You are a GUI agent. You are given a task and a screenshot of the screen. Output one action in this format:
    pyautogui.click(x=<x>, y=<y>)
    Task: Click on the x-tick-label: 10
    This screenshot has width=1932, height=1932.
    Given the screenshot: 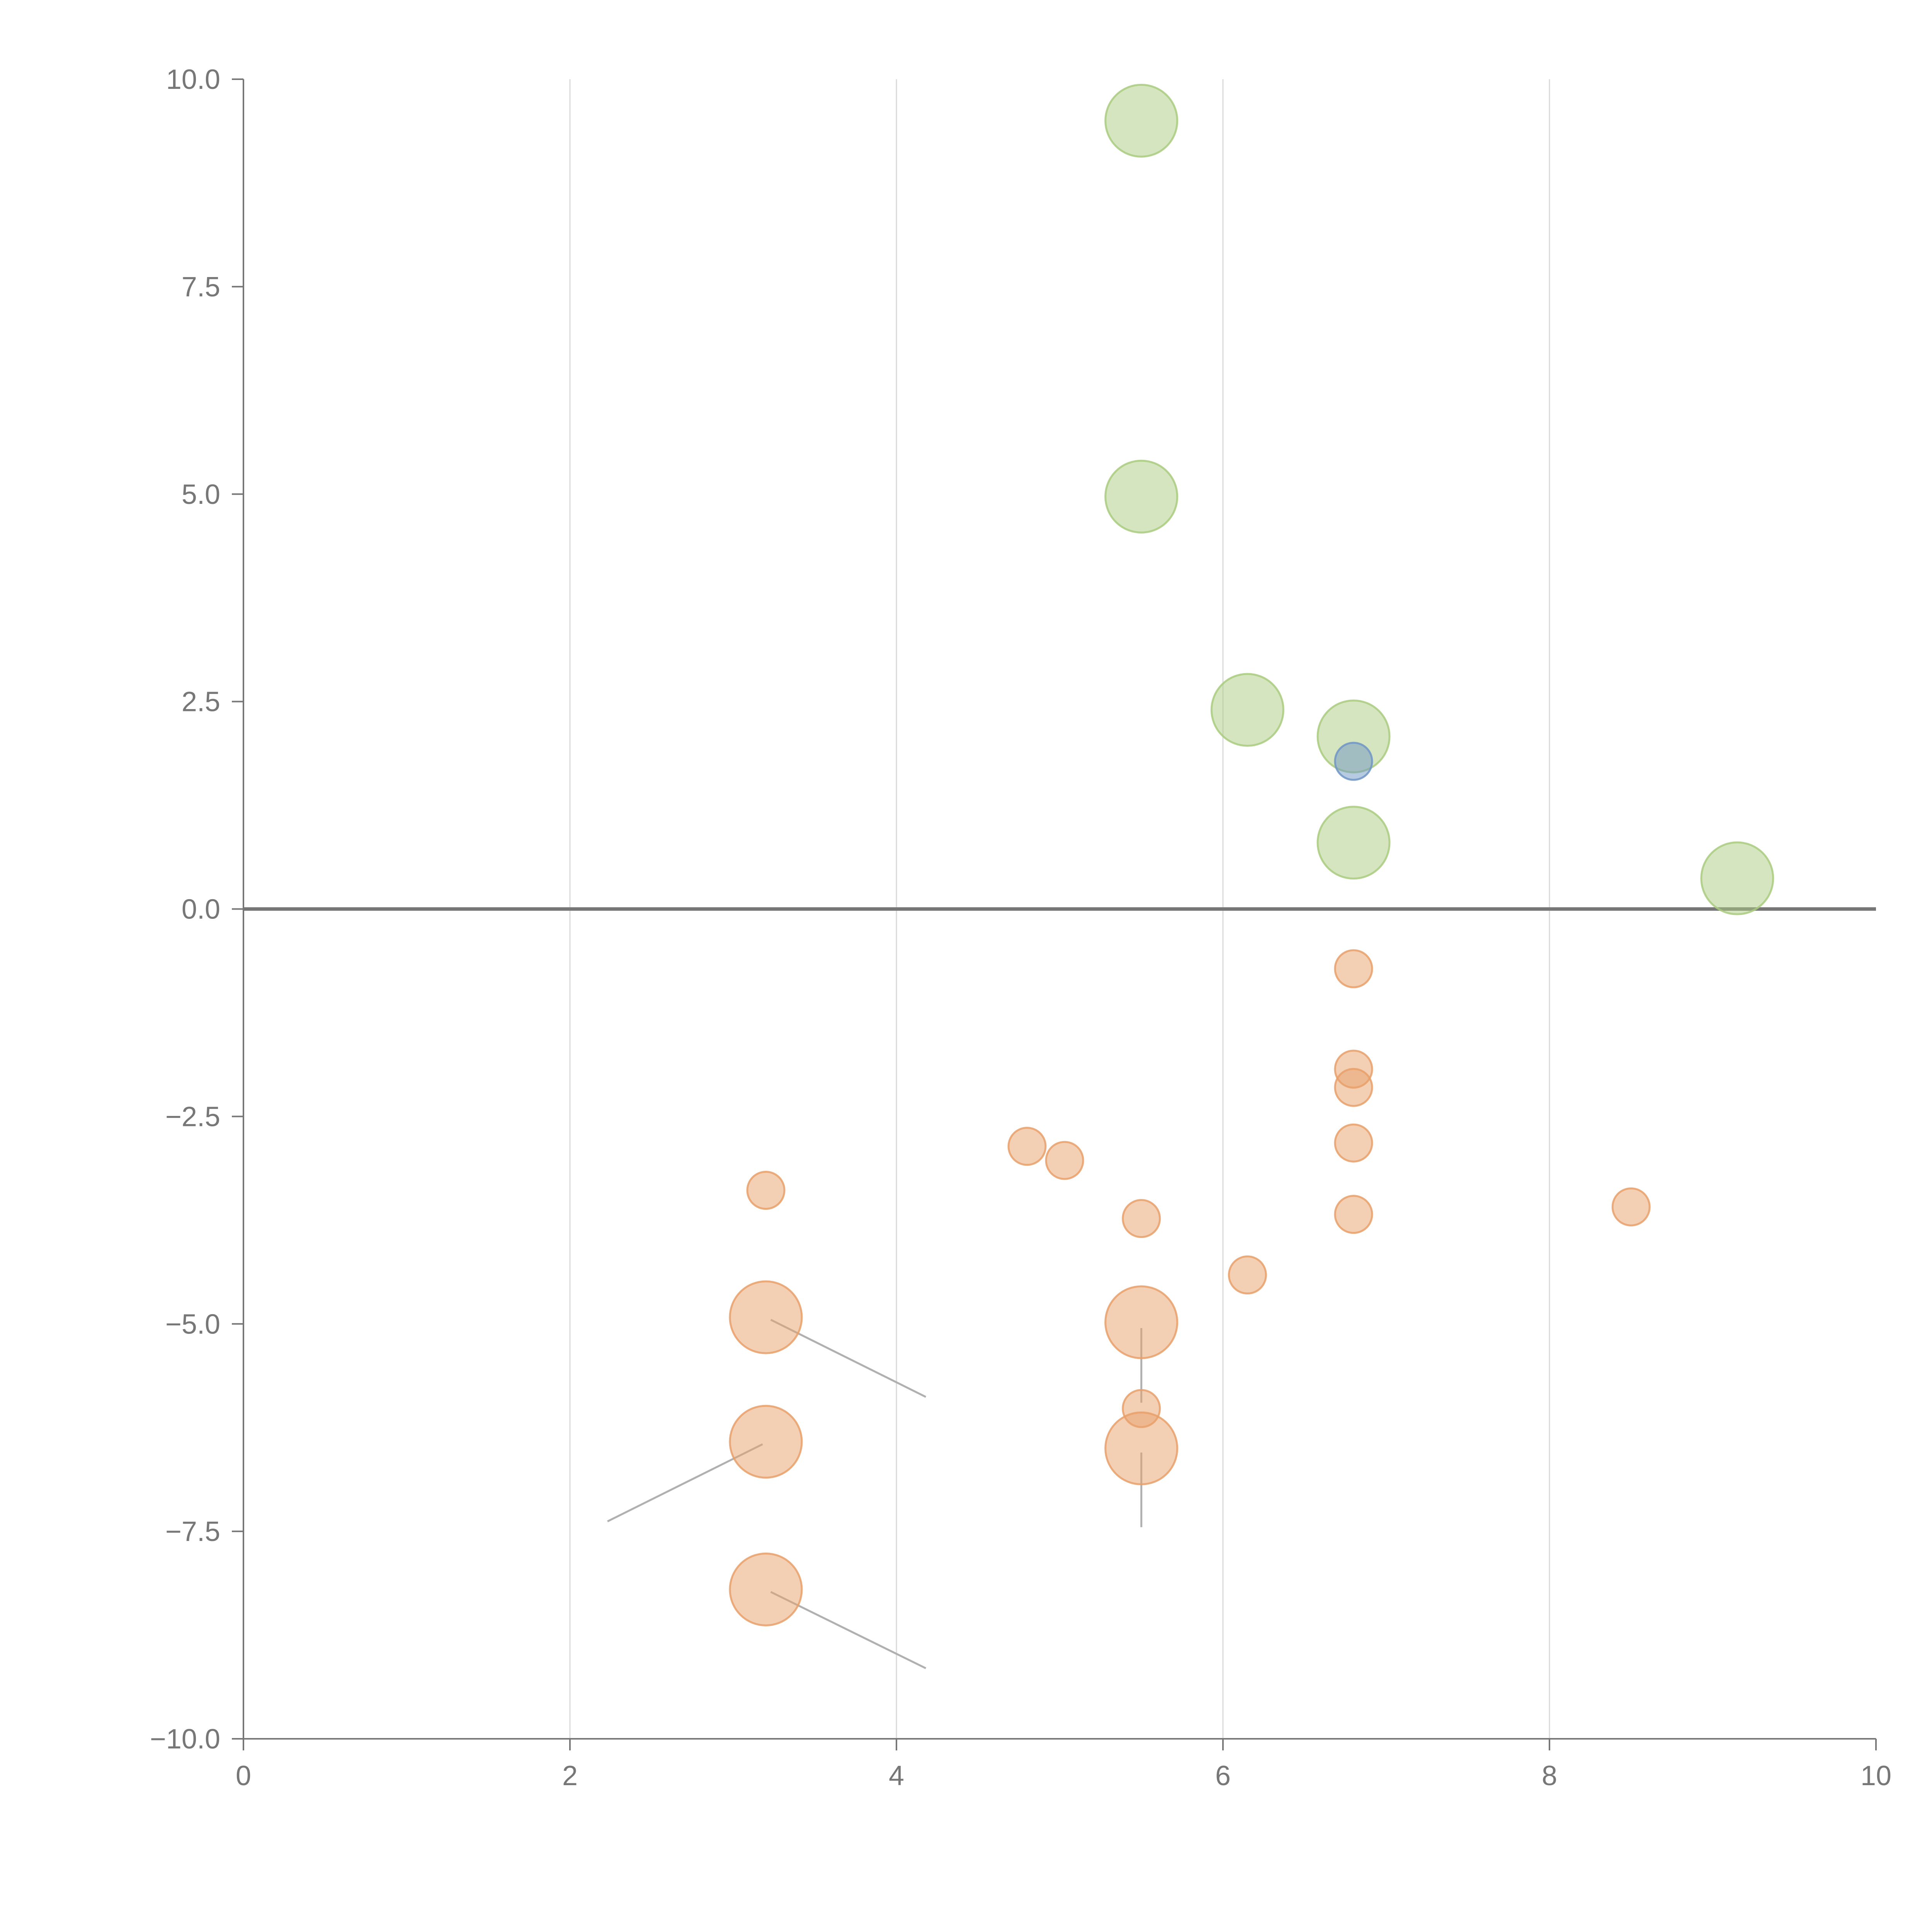 What is the action you would take?
    pyautogui.click(x=1876, y=1775)
    